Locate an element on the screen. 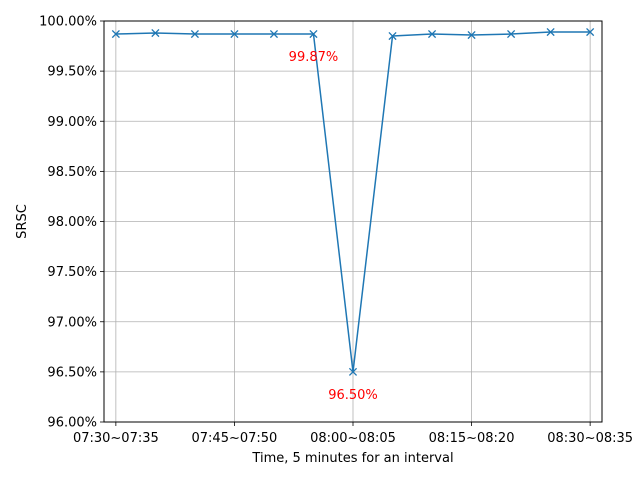 The height and width of the screenshot is (480, 640). data-label: 96.50% is located at coordinates (353, 395).